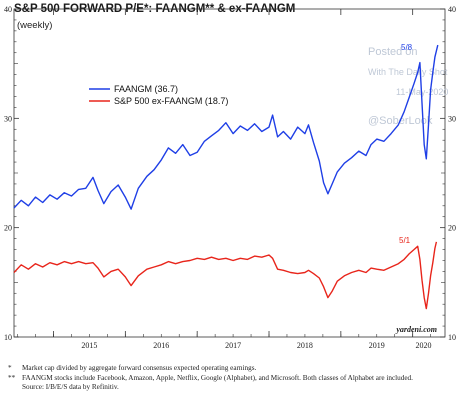 Image resolution: width=464 pixels, height=409 pixels. What do you see at coordinates (452, 228) in the screenshot?
I see `y-tick-label-right: 20` at bounding box center [452, 228].